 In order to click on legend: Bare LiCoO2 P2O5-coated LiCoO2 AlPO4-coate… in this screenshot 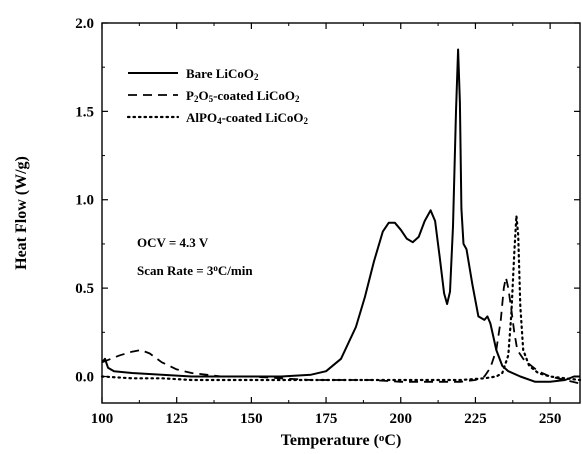, I will do `click(218, 96)`.